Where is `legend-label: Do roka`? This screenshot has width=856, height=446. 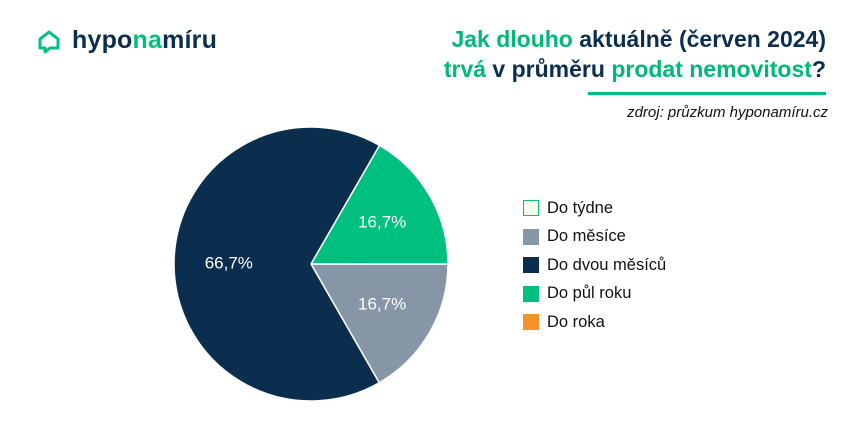 legend-label: Do roka is located at coordinates (576, 321).